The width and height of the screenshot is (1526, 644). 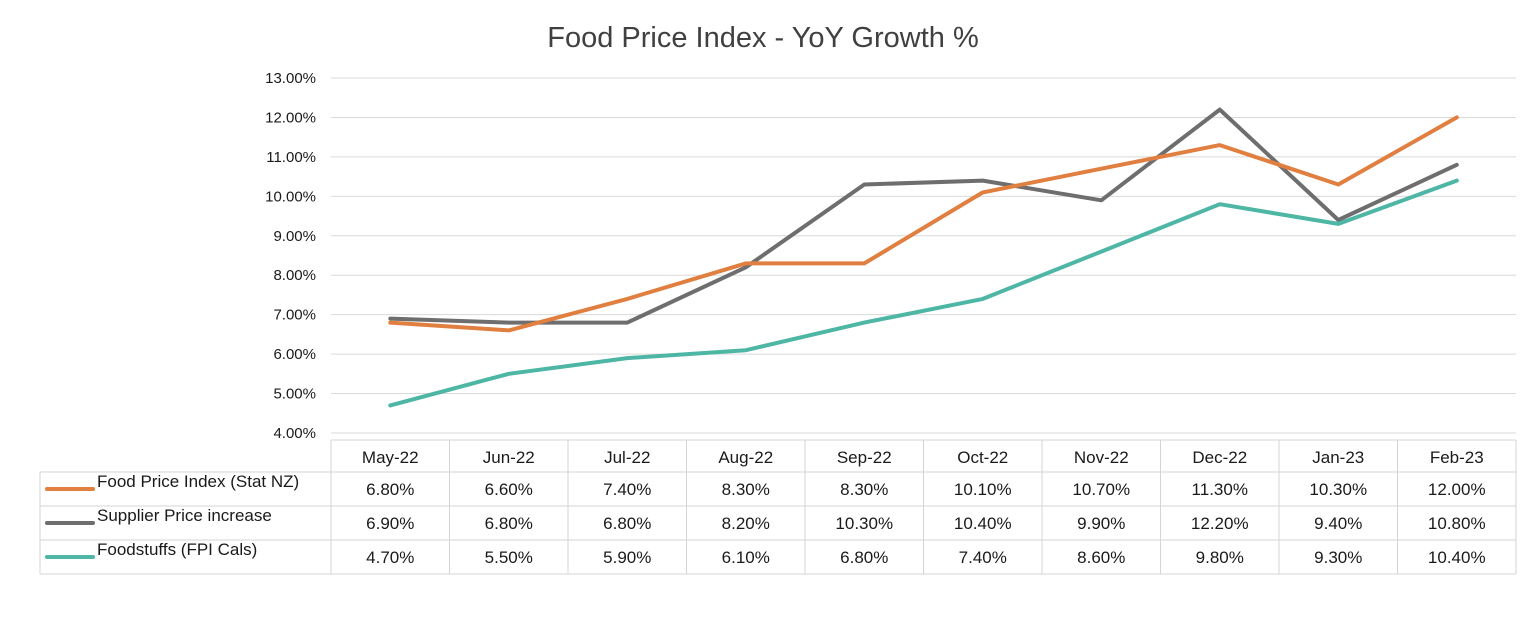 I want to click on data-label: 9.30%, so click(x=1338, y=557).